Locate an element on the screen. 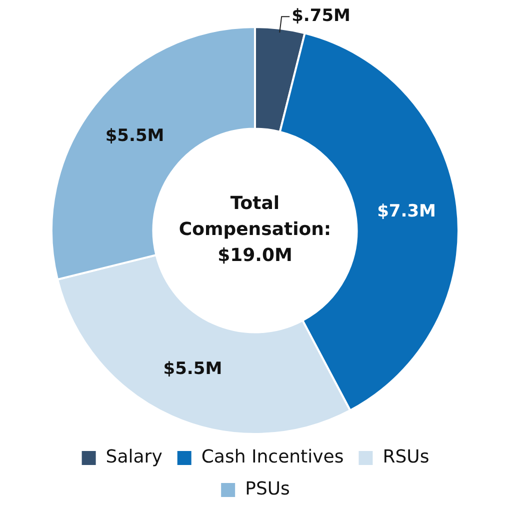  data-label: $.75M is located at coordinates (321, 16).